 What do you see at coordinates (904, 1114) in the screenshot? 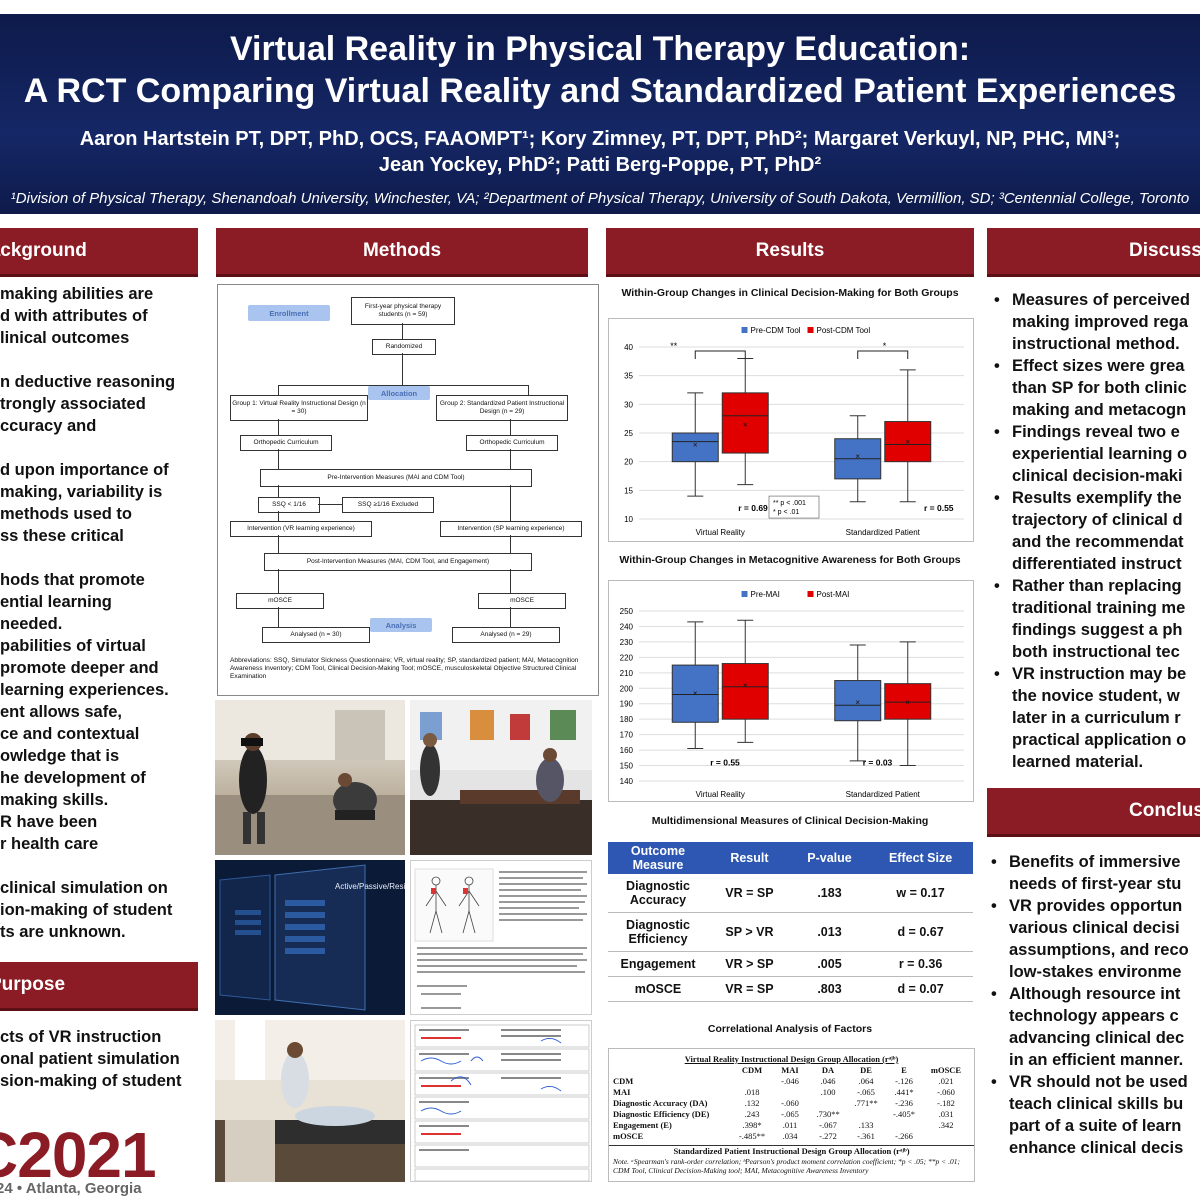
I see `corr-cell: -.405*` at bounding box center [904, 1114].